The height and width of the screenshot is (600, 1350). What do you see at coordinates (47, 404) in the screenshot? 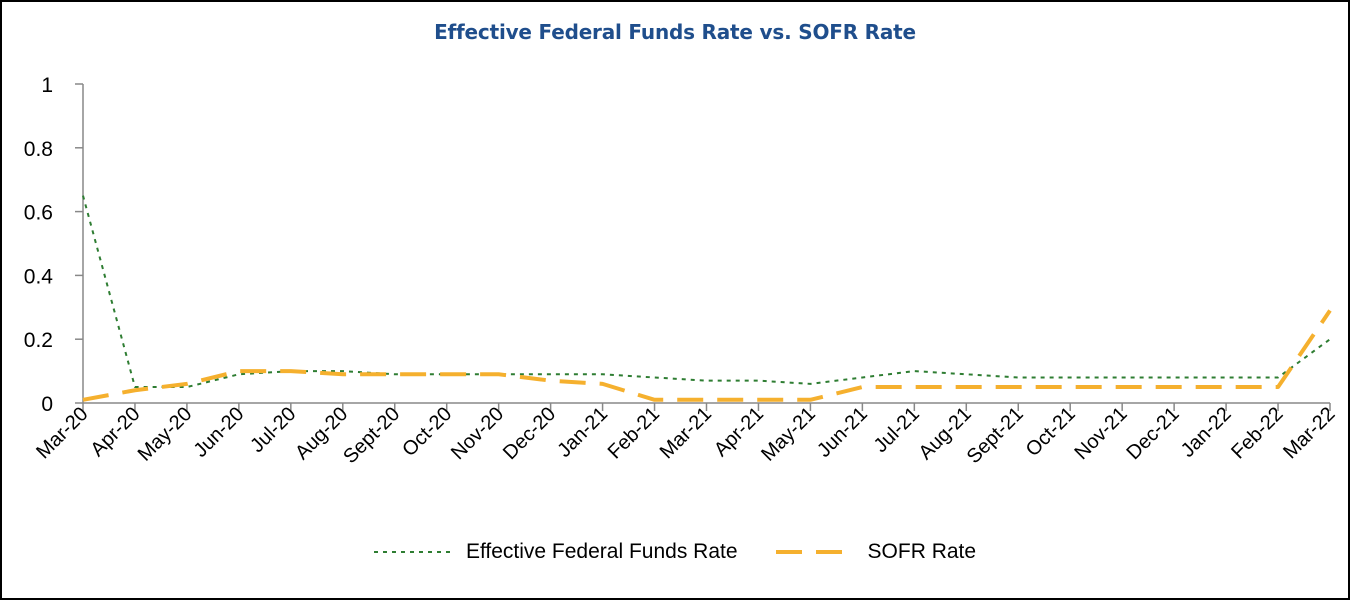
I see `y-tick-label: 0` at bounding box center [47, 404].